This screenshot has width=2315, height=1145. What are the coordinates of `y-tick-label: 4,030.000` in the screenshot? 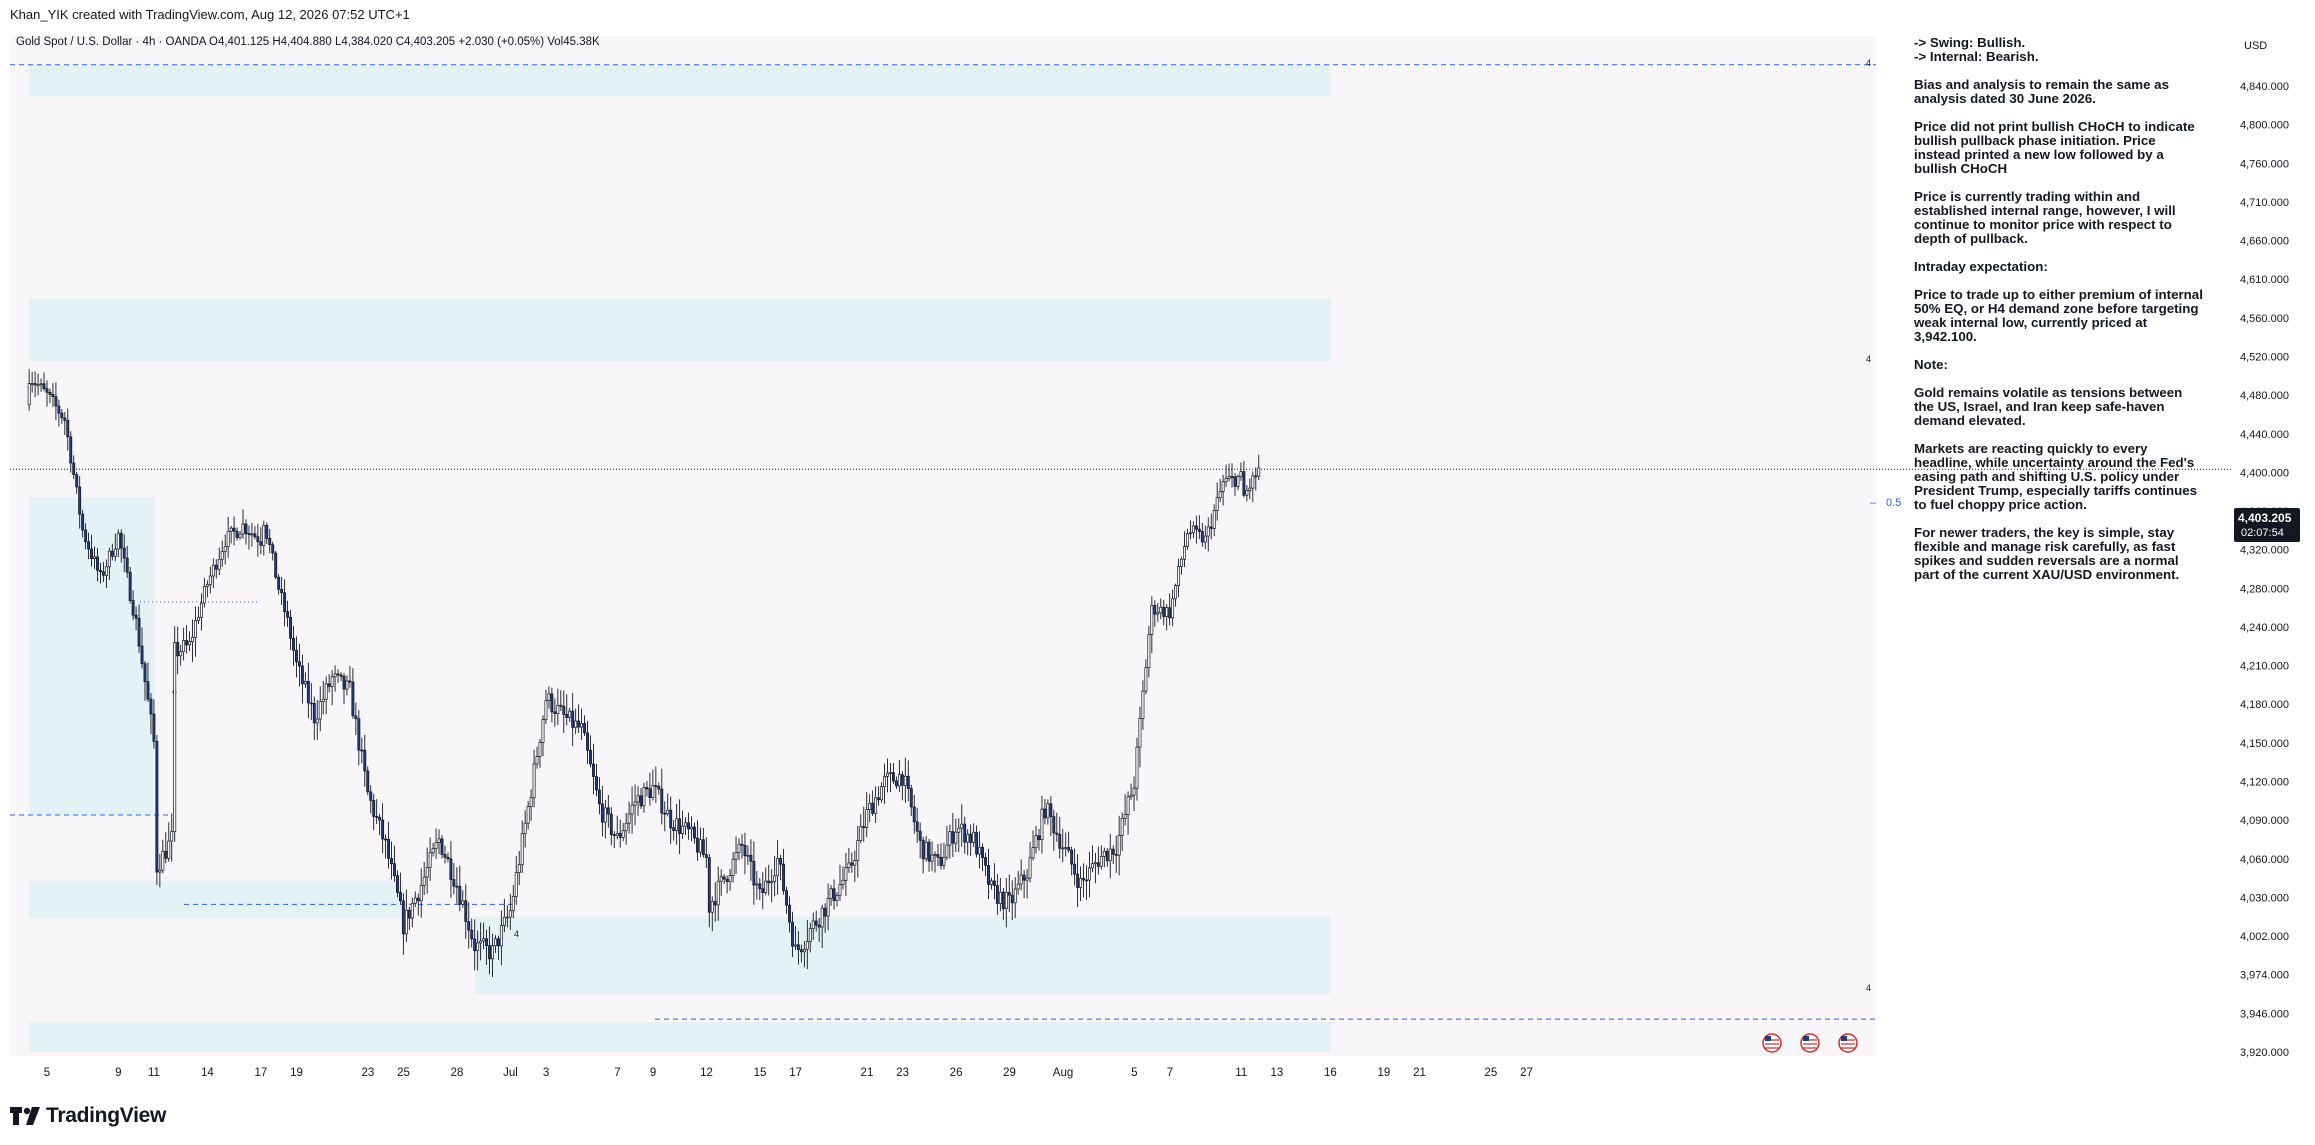 It's located at (2264, 898).